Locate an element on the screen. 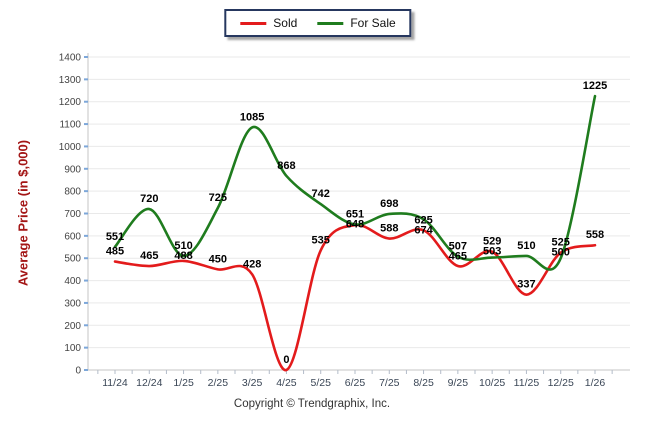  y-tick-label: 0 is located at coordinates (78, 371).